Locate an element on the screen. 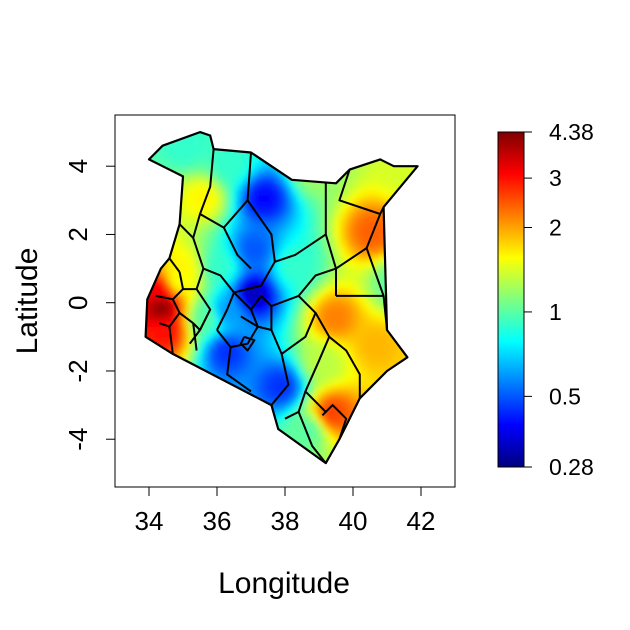 The image size is (630, 630). county-border is located at coordinates (171, 340).